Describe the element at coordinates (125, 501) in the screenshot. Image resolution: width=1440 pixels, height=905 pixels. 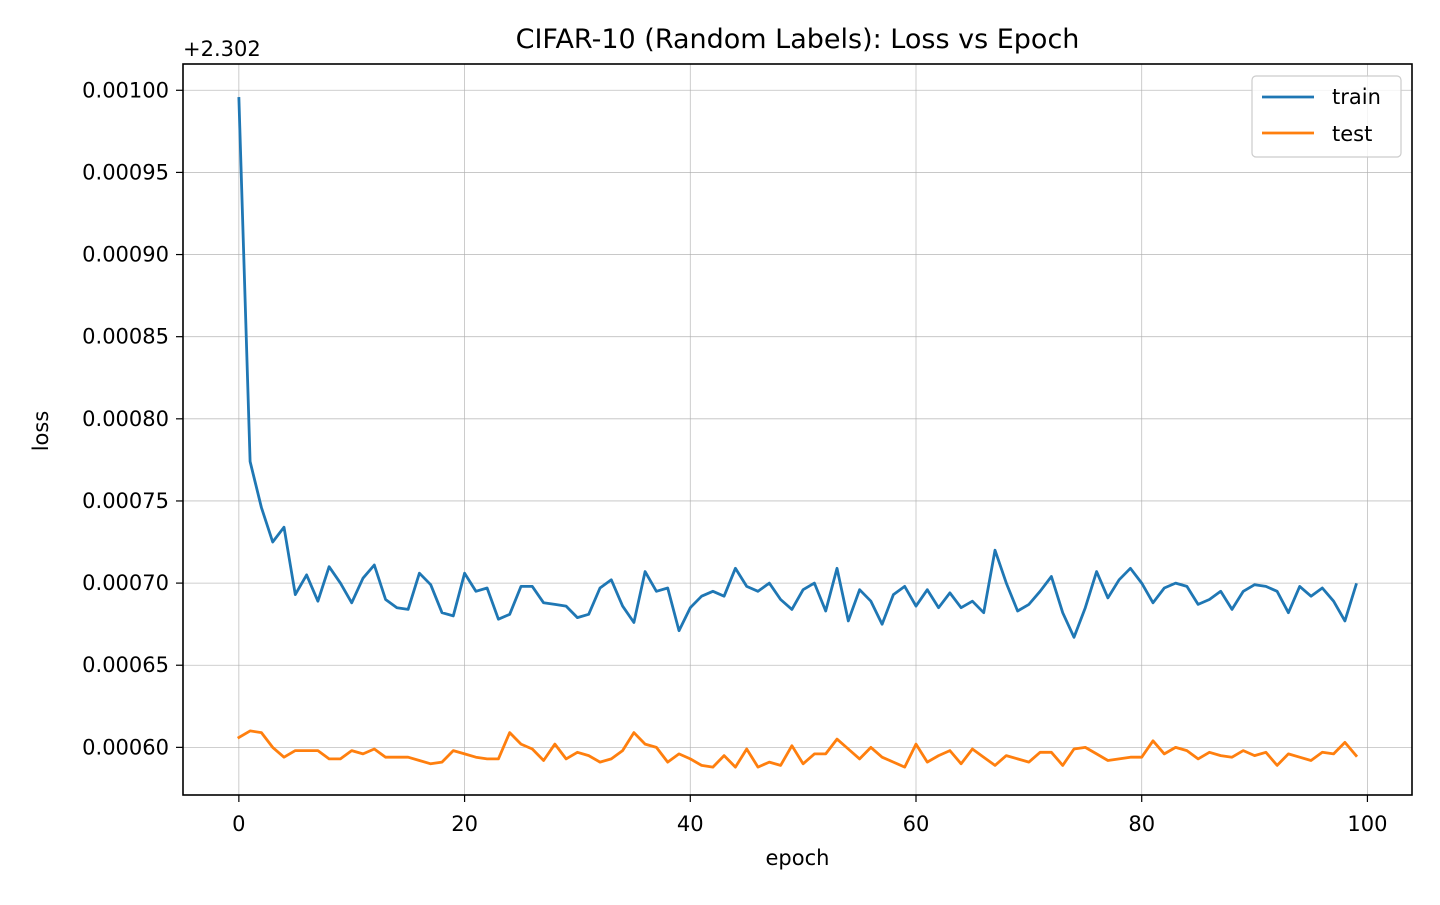
I see `y-tick-label: 0.00075` at that location.